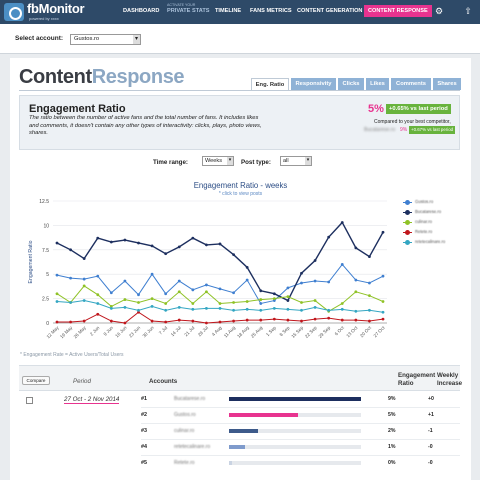 This screenshot has height=480, width=480. I want to click on brand-name: fbMonitor, so click(56, 8).